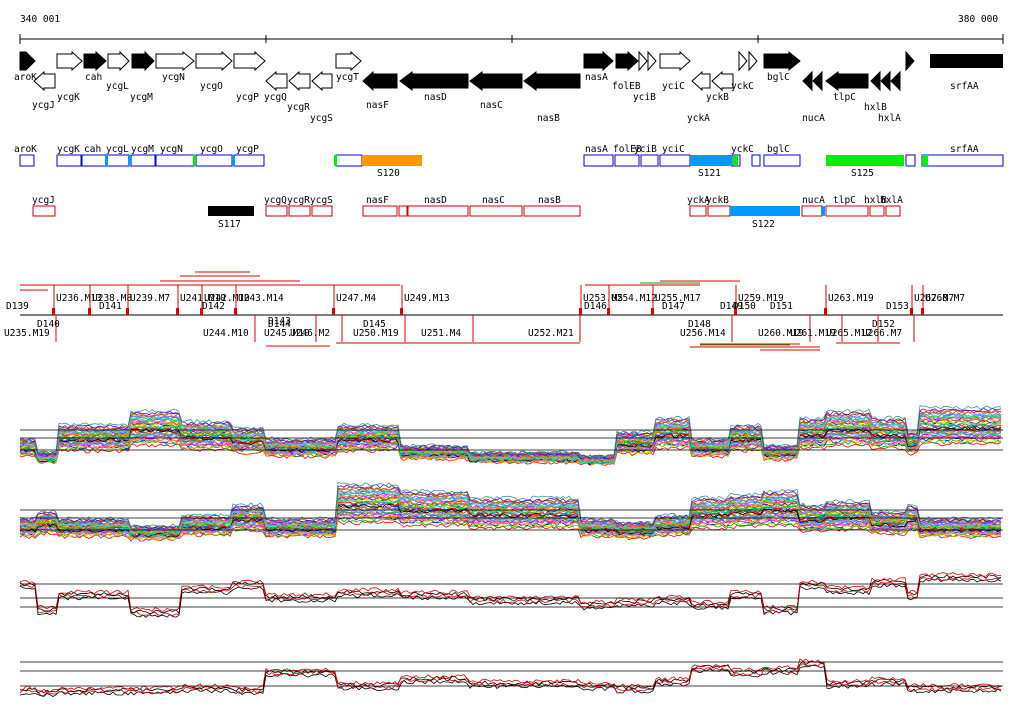 This screenshot has width=1024, height=714. What do you see at coordinates (231, 211) in the screenshot?
I see `segment-S117-box` at bounding box center [231, 211].